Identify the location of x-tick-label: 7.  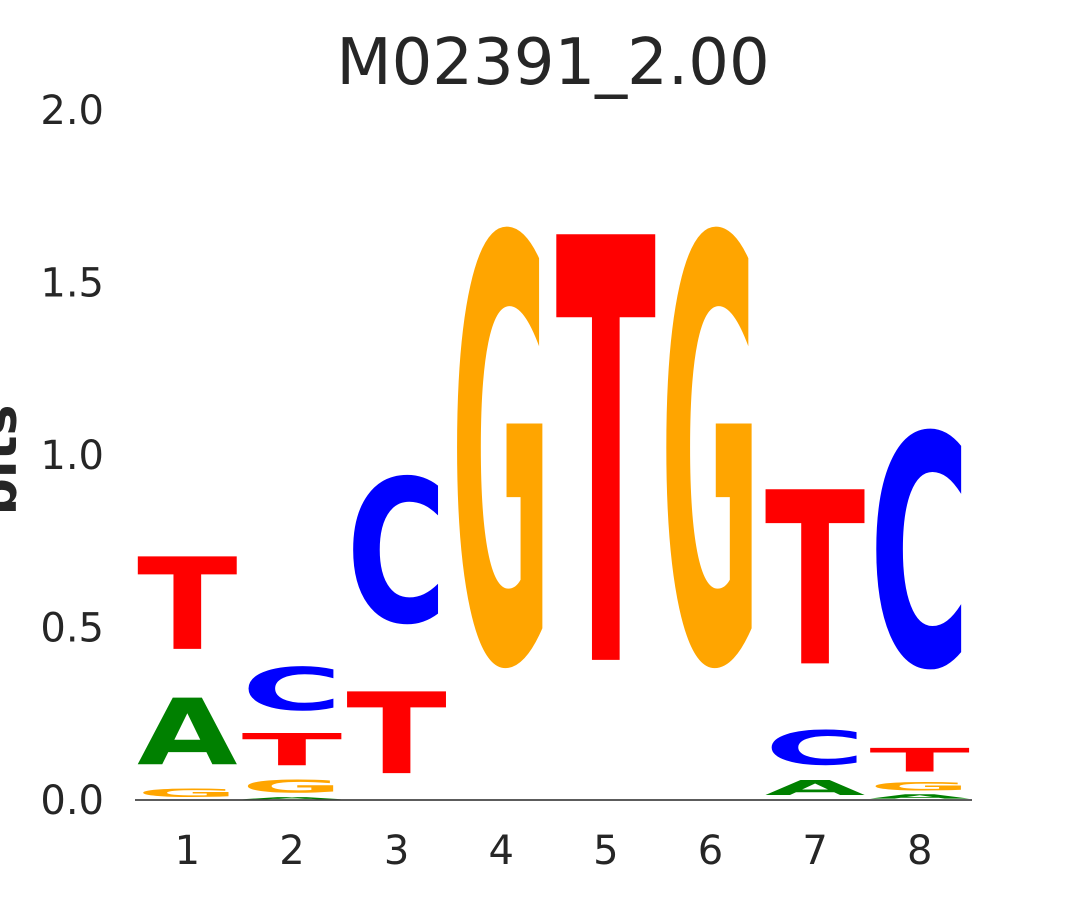
(814, 851).